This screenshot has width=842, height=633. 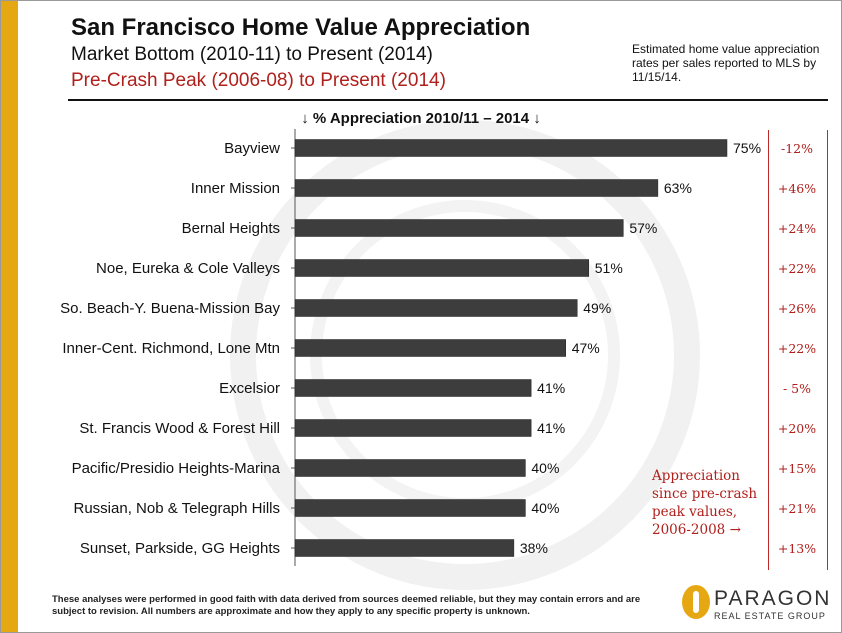 I want to click on category-label: Inner Mission, so click(x=235, y=188).